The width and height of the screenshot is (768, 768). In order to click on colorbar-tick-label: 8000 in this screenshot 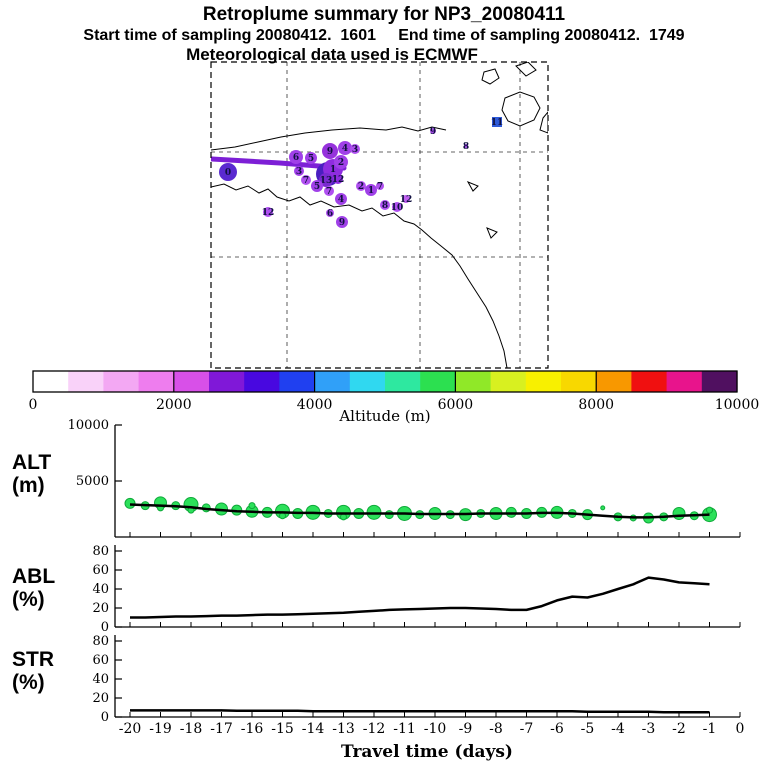, I will do `click(596, 405)`.